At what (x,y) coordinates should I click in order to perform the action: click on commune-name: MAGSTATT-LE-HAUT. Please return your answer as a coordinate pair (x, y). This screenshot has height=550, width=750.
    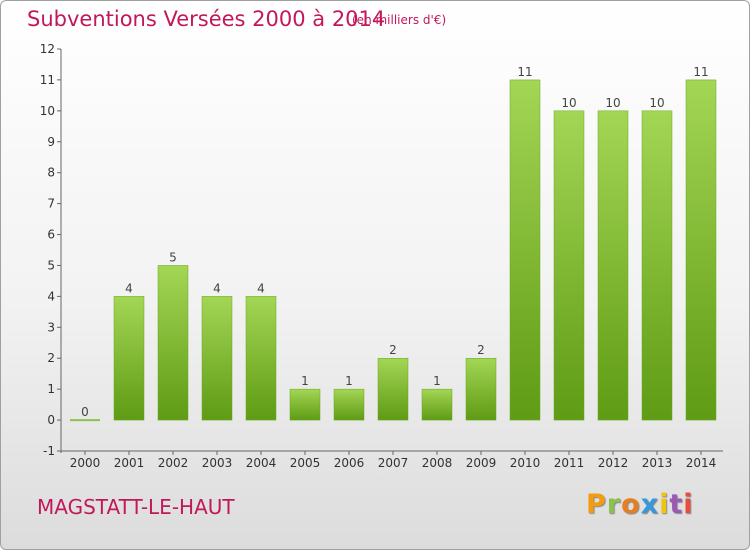
    Looking at the image, I should click on (136, 507).